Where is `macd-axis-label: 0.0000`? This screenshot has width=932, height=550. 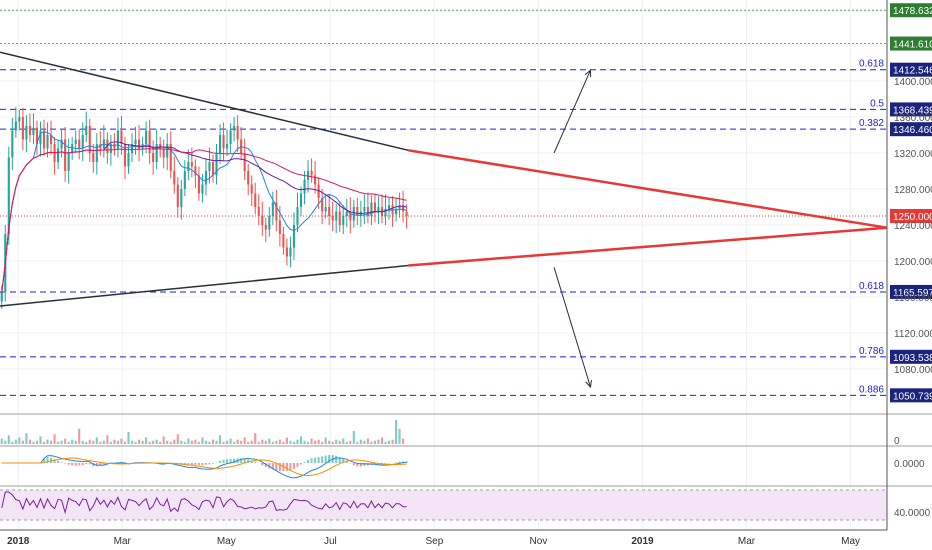
macd-axis-label: 0.0000 is located at coordinates (909, 464).